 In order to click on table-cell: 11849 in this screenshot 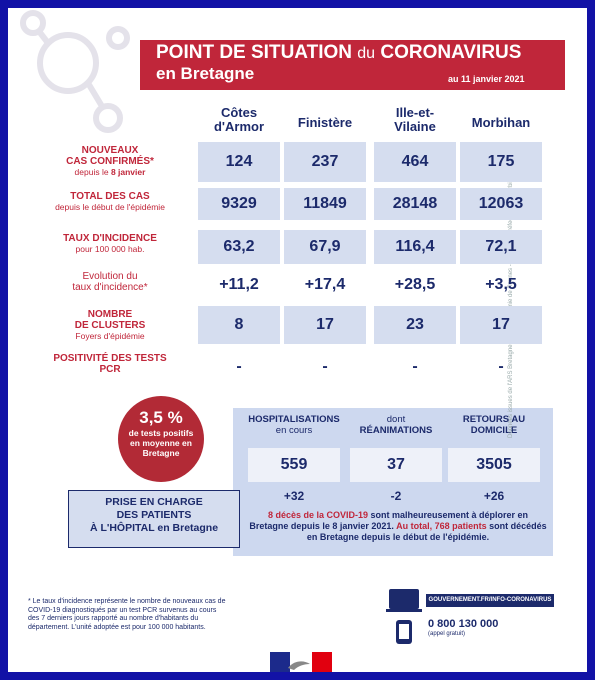, I will do `click(325, 204)`.